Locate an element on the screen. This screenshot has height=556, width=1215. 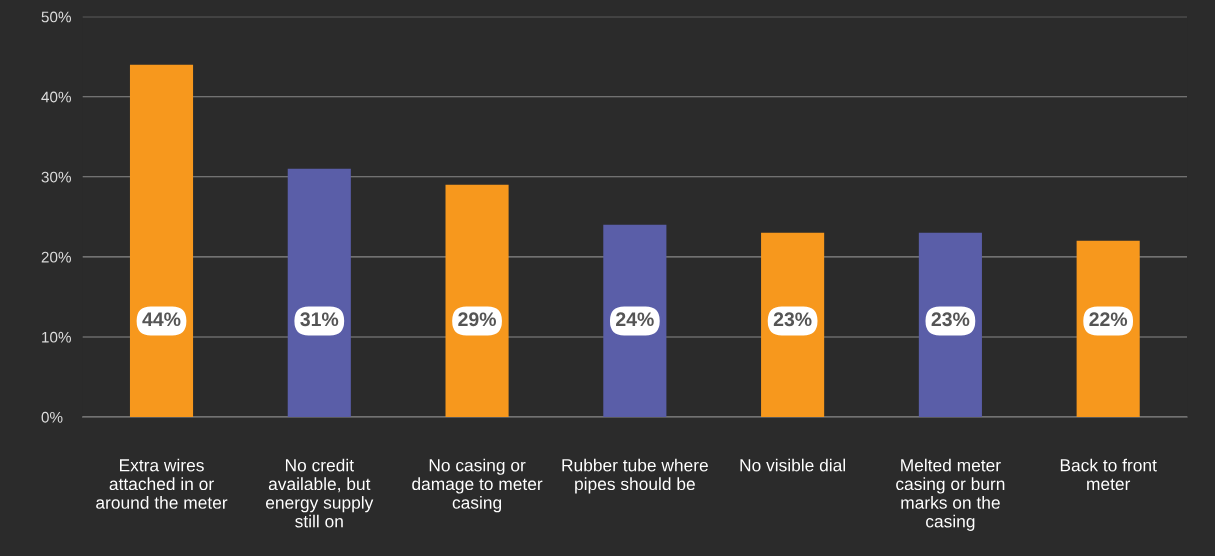
data-label: 31% is located at coordinates (319, 319).